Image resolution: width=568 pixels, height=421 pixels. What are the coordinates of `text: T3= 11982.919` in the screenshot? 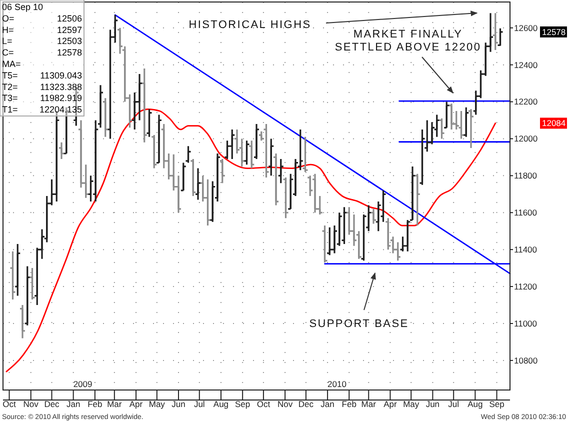 It's located at (42, 98).